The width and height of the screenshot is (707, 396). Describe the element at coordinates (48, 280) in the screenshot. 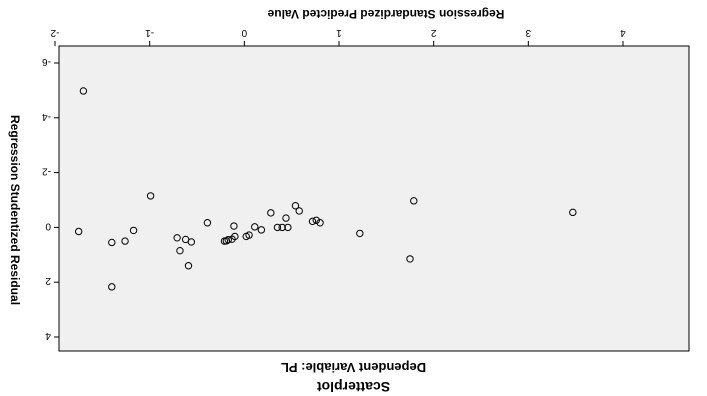

I see `y-tick-label: 2` at that location.